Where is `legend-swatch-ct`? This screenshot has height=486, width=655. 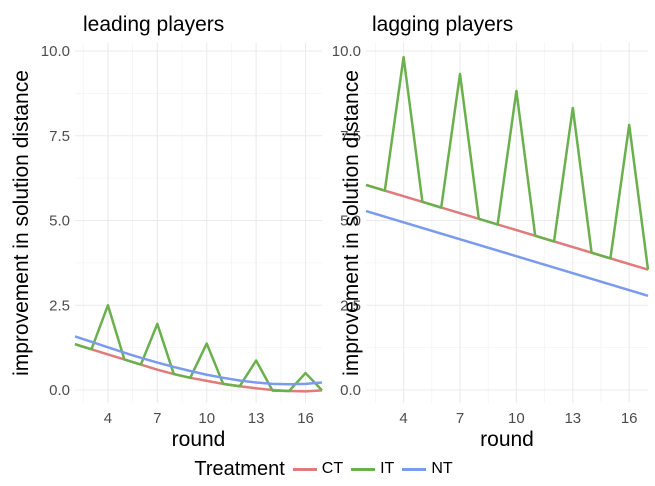 legend-swatch-ct is located at coordinates (304, 469).